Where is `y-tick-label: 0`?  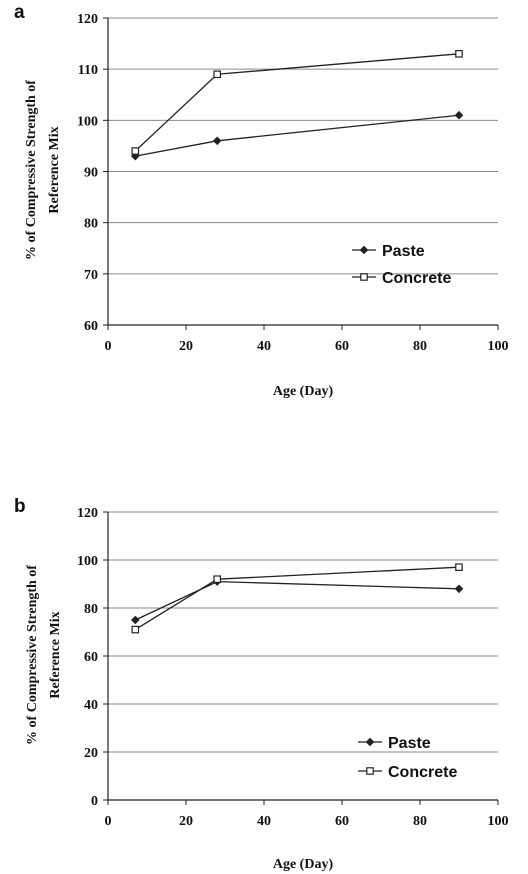 y-tick-label: 0 is located at coordinates (94, 801).